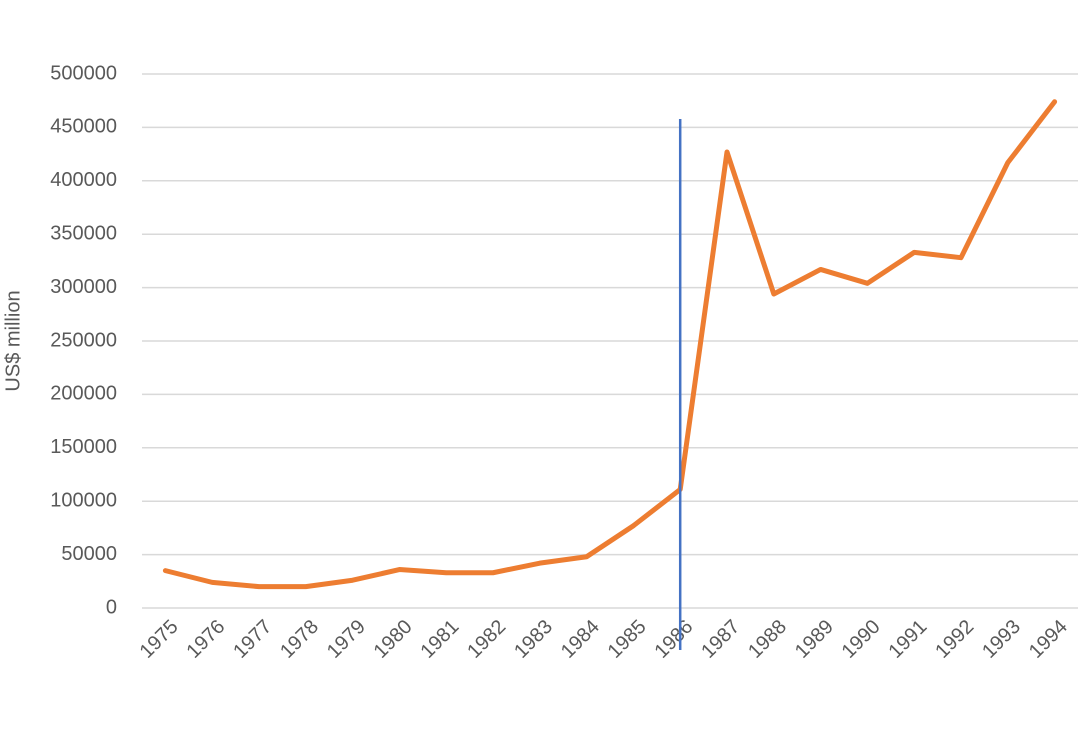 This screenshot has height=744, width=1078. I want to click on x-tick-label: 1988, so click(767, 639).